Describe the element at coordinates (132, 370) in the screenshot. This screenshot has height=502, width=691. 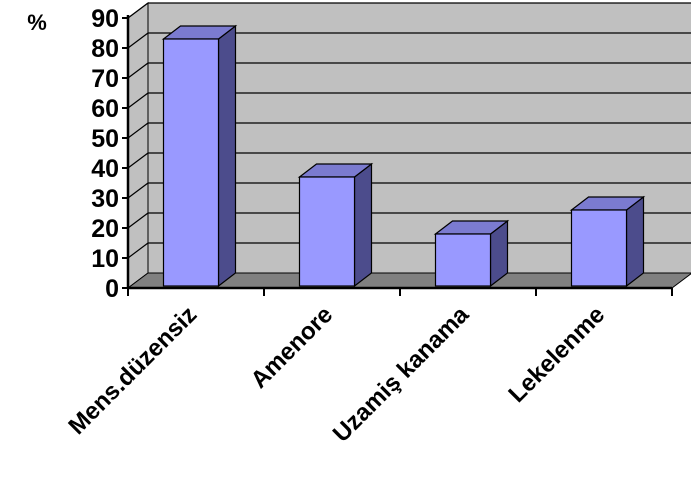
I see `category-label: Mens.düzensiz` at that location.